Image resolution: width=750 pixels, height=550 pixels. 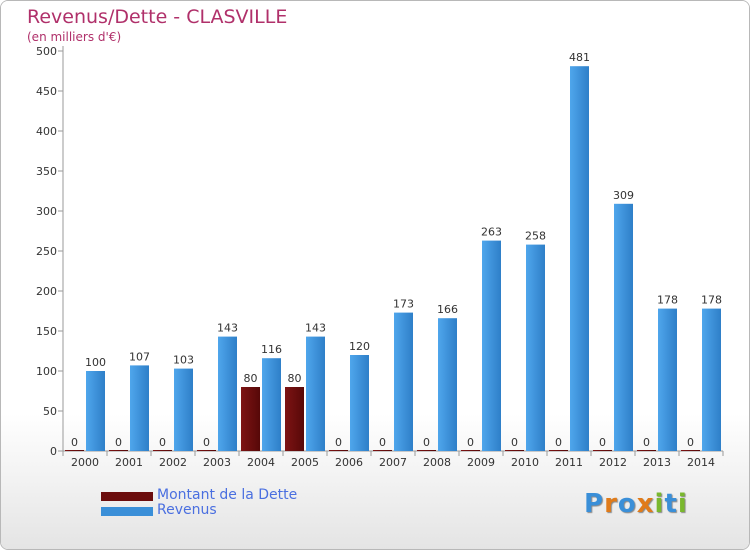 I want to click on proxiti-logo: Proxiti, so click(x=636, y=504).